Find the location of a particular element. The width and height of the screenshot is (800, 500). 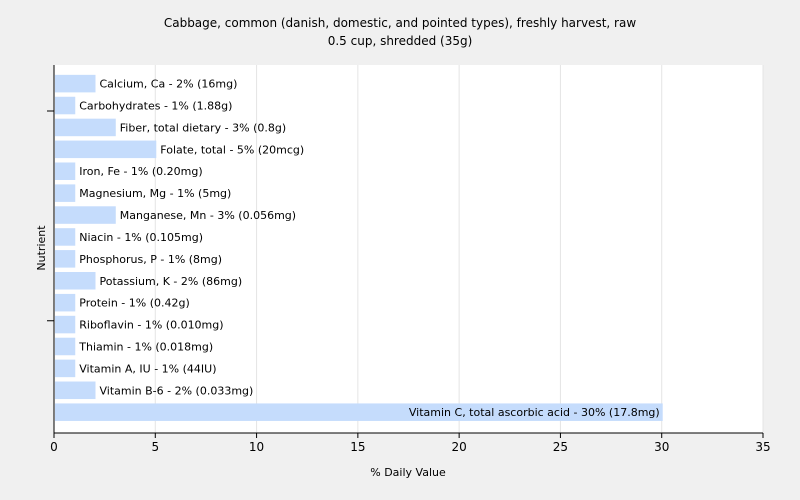

bar-label: Calcium, Ca - 2% (16mg) is located at coordinates (169, 84).